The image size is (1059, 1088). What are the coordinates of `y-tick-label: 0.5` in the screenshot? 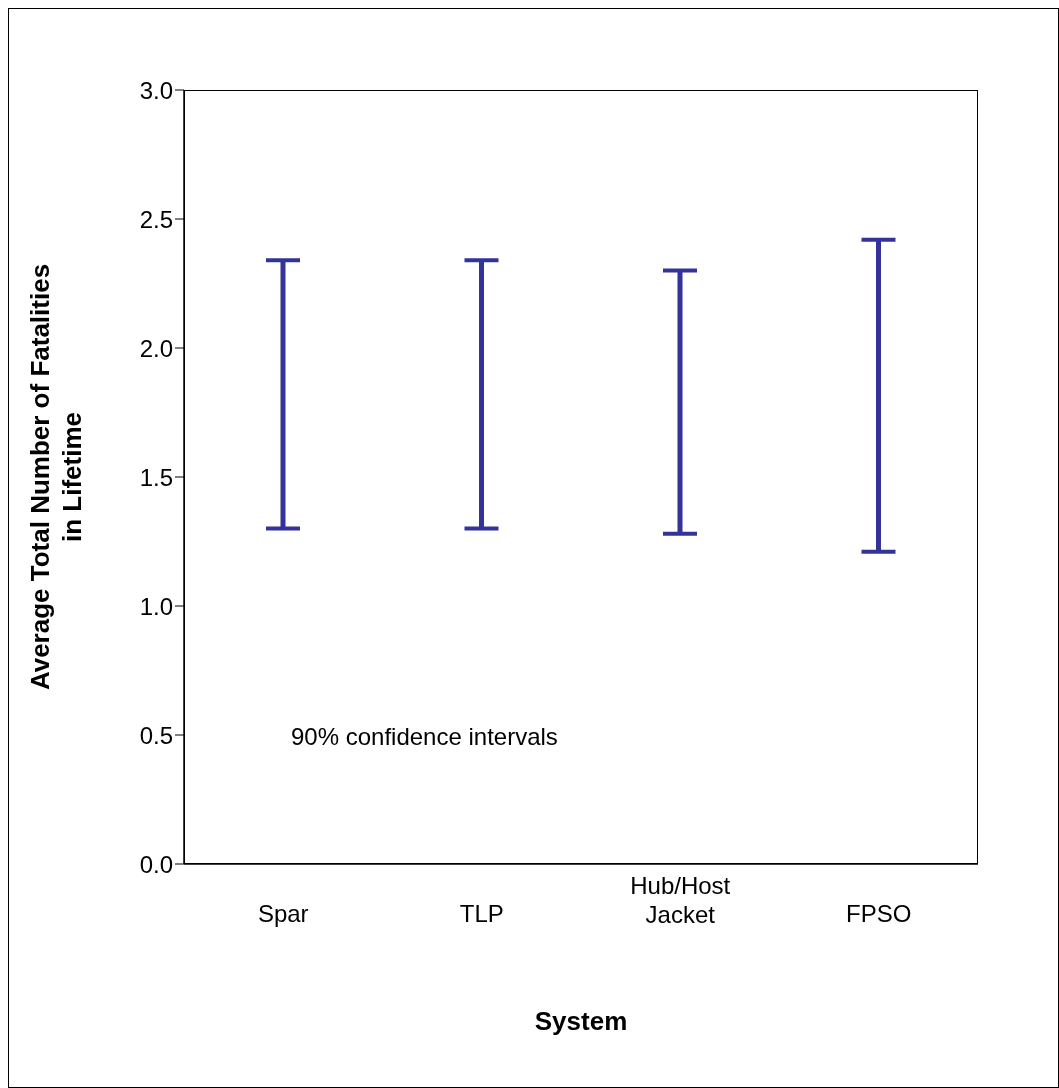 It's located at (156, 735).